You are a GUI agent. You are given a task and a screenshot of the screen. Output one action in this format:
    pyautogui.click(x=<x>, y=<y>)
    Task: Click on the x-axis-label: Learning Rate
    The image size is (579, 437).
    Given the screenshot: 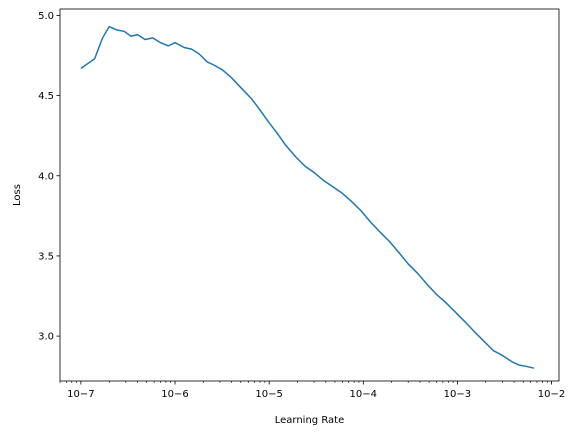 What is the action you would take?
    pyautogui.click(x=310, y=420)
    